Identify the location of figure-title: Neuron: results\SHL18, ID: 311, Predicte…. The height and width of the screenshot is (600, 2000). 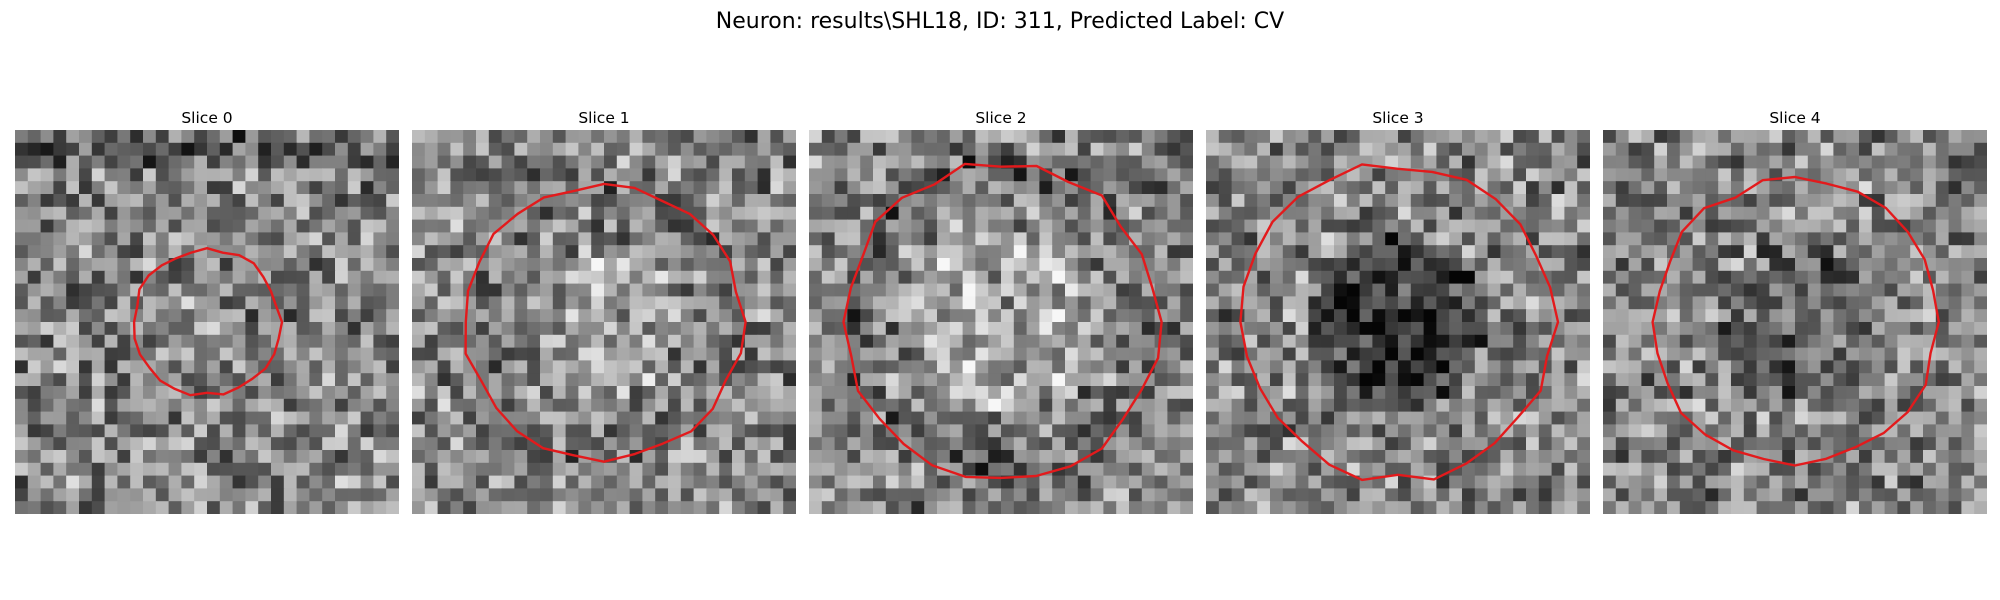
(1000, 22).